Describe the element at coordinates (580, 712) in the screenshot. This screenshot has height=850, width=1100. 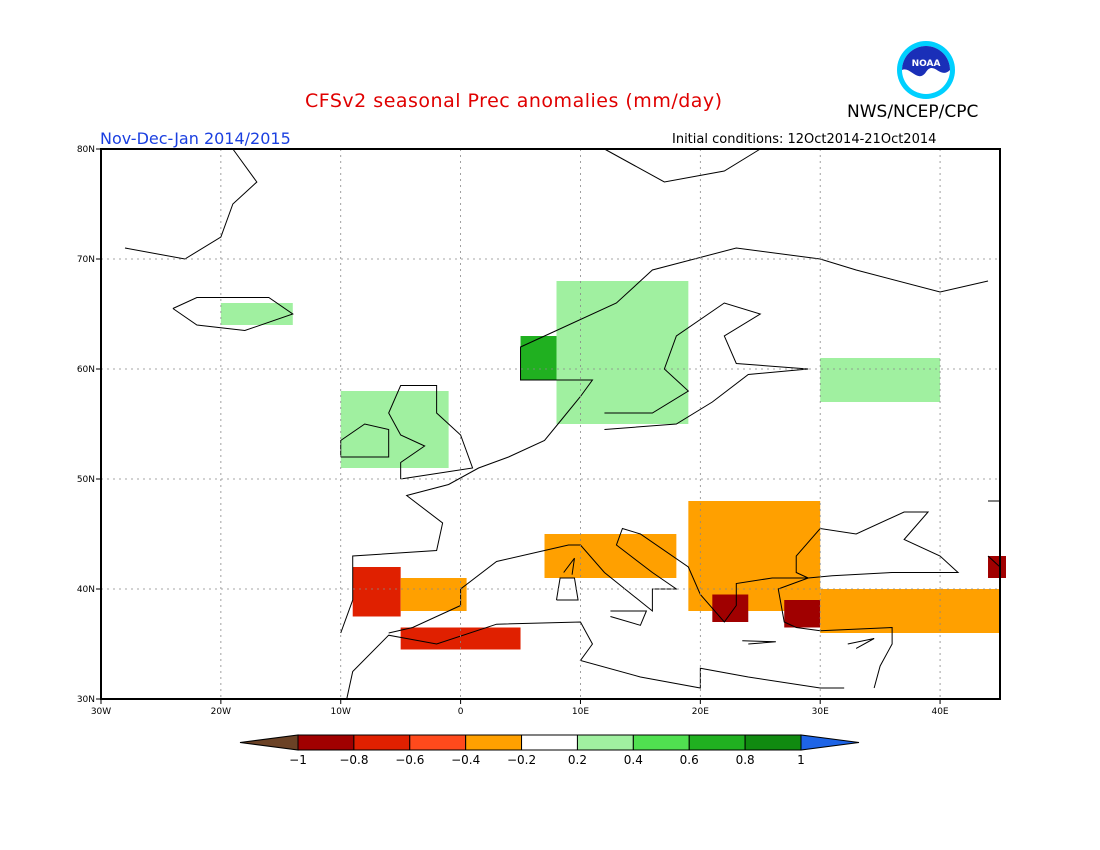
I see `lon-tick-label: 10E` at that location.